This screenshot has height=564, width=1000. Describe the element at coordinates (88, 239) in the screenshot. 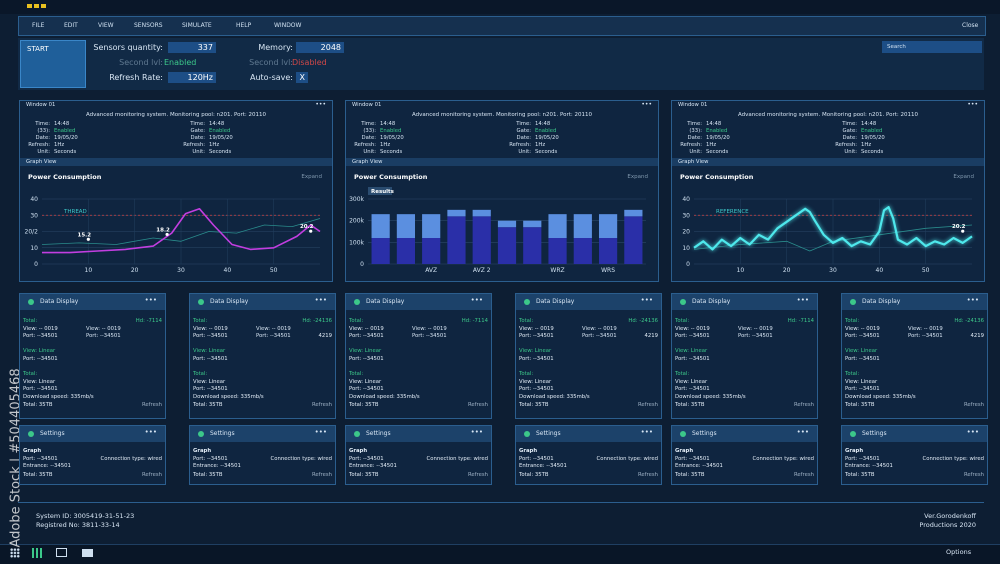

I see `marker` at that location.